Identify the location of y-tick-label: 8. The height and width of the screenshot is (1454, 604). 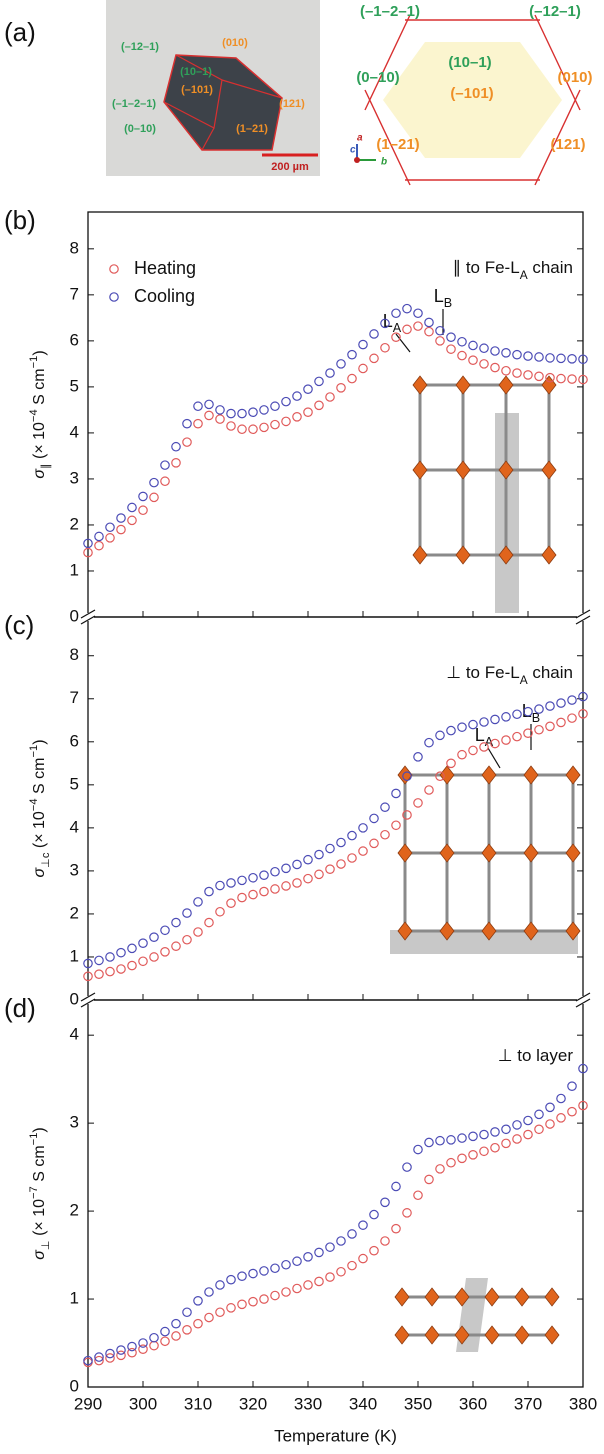
(74, 247).